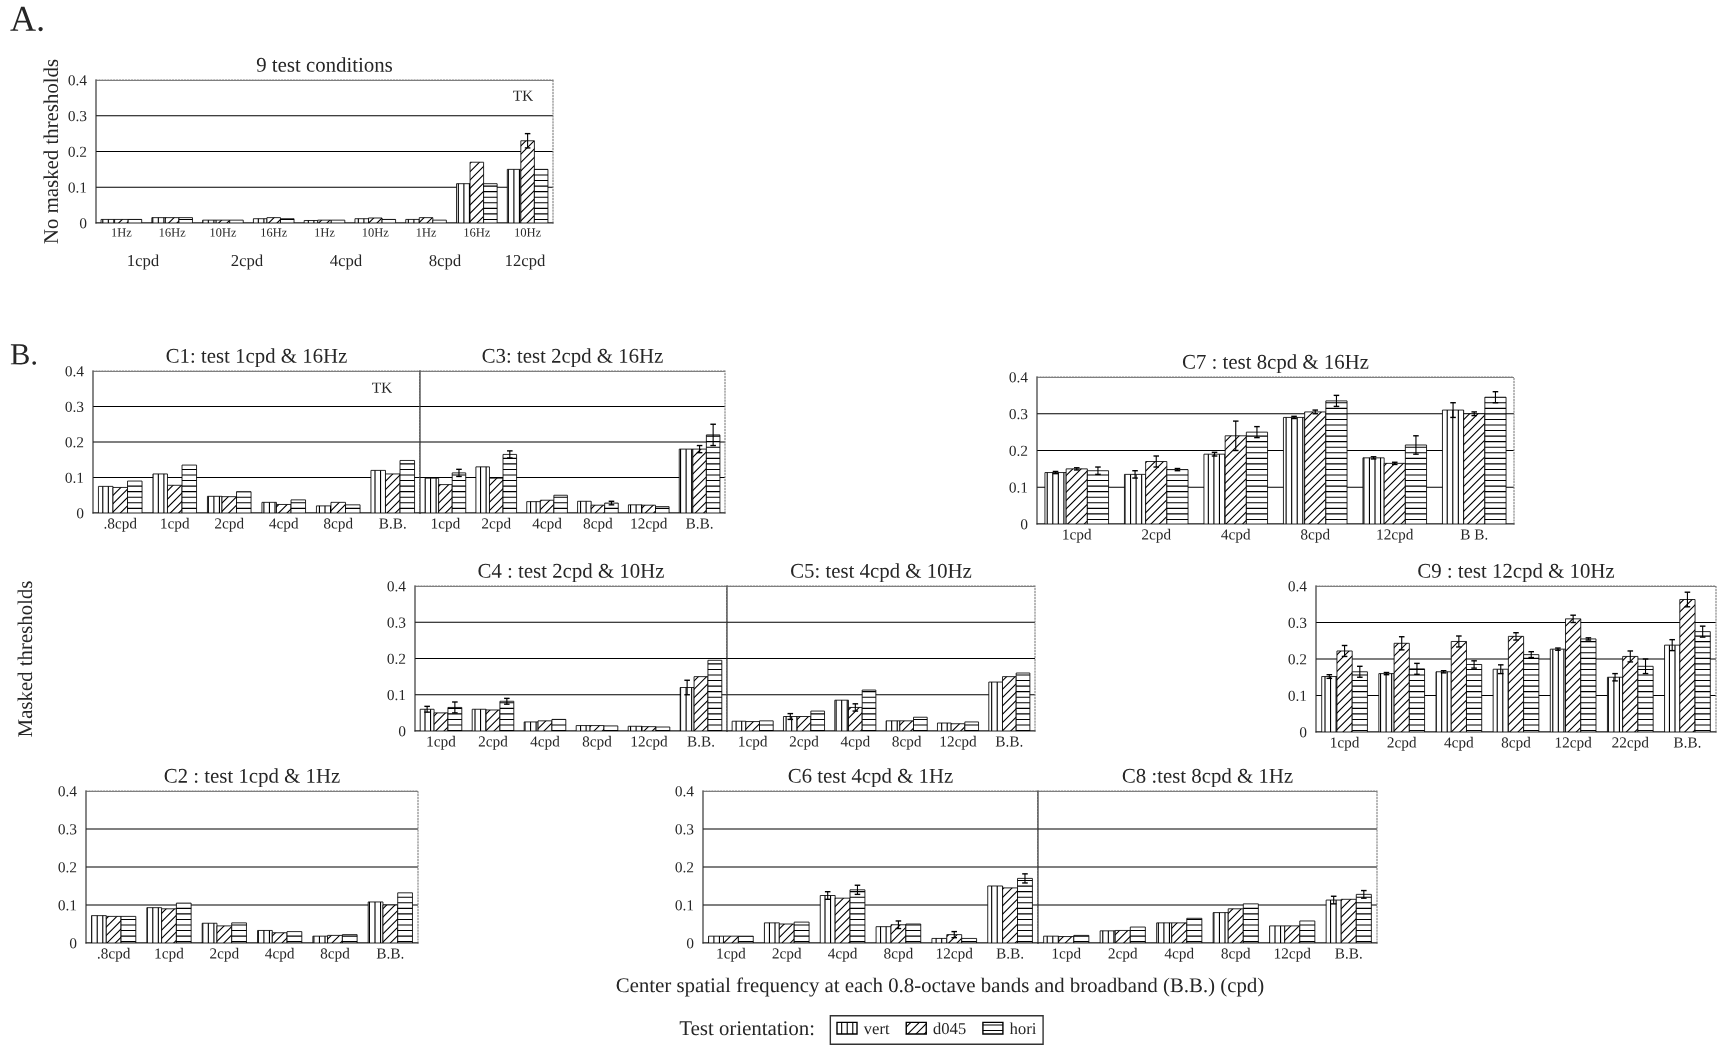 The width and height of the screenshot is (1723, 1047). I want to click on chart-title: C6 test 4cpd & 1Hz, so click(870, 778).